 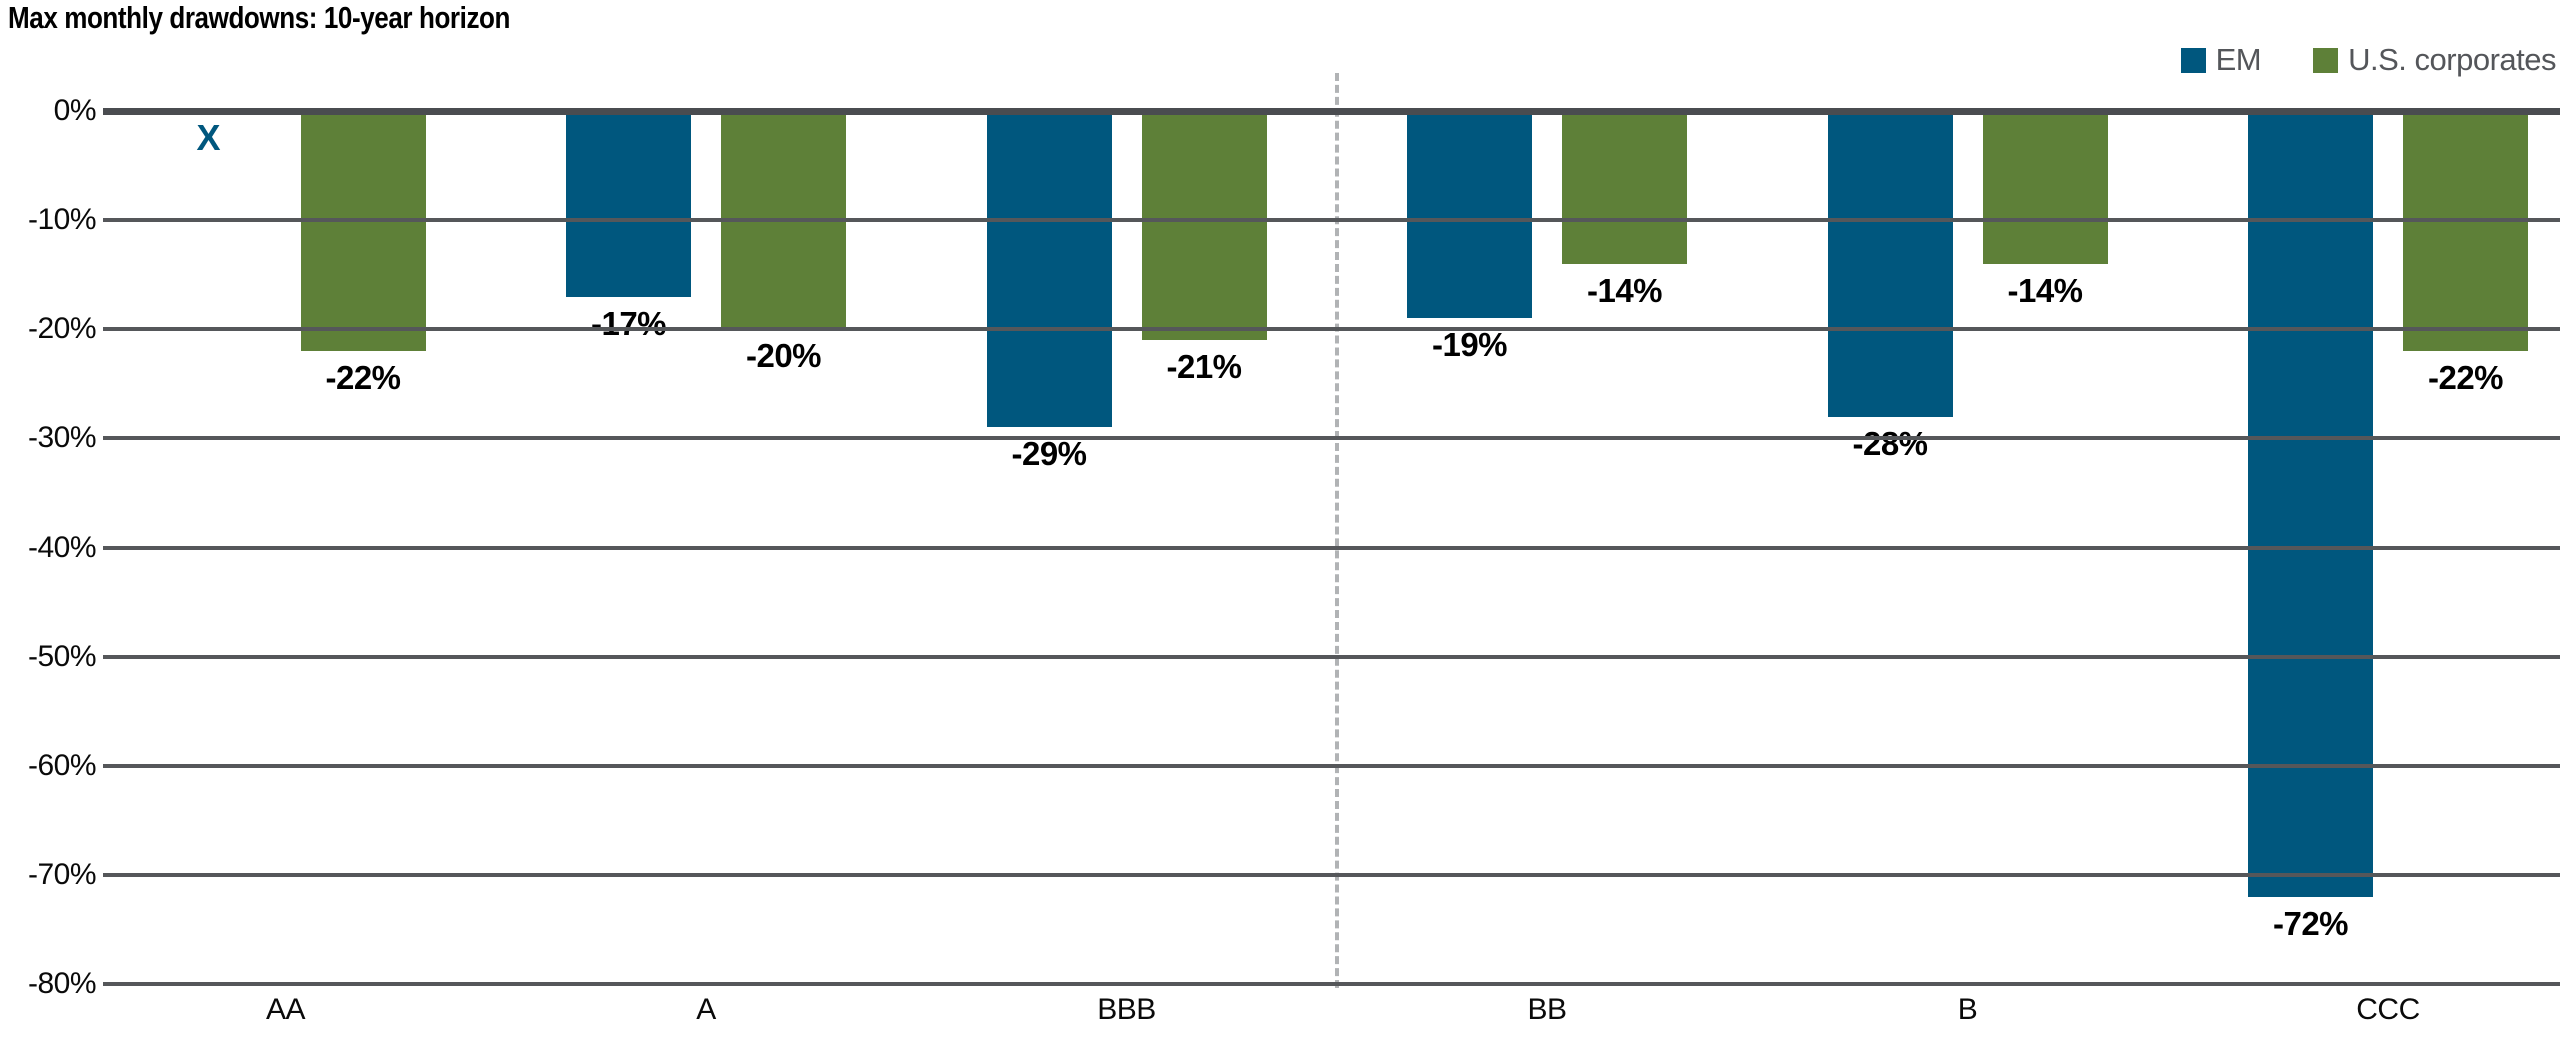 I want to click on y-axis-tick-label: -60%, so click(x=62, y=765).